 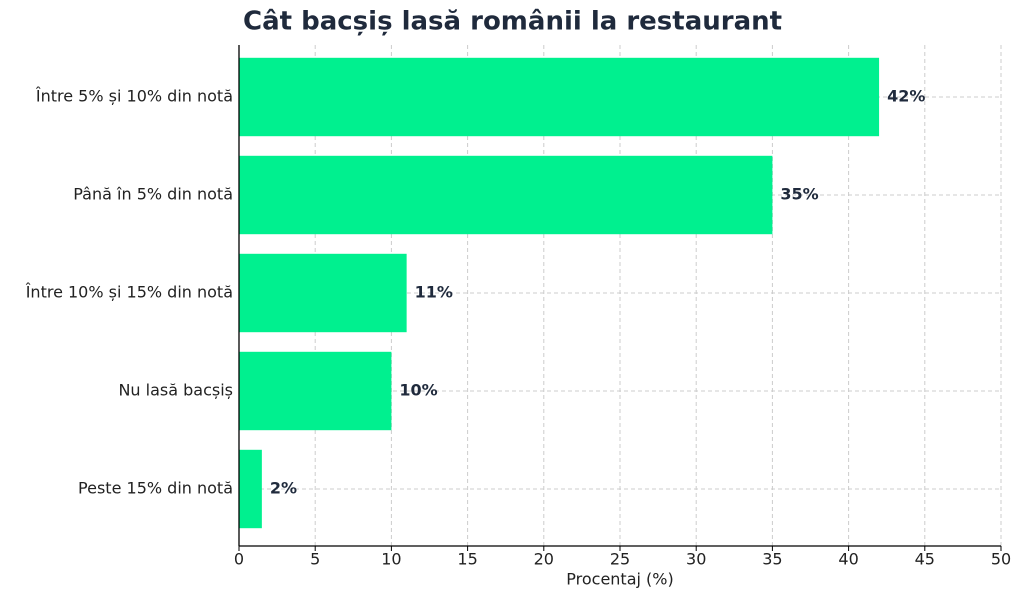 I want to click on x-tick-label: 50, so click(x=1001, y=559).